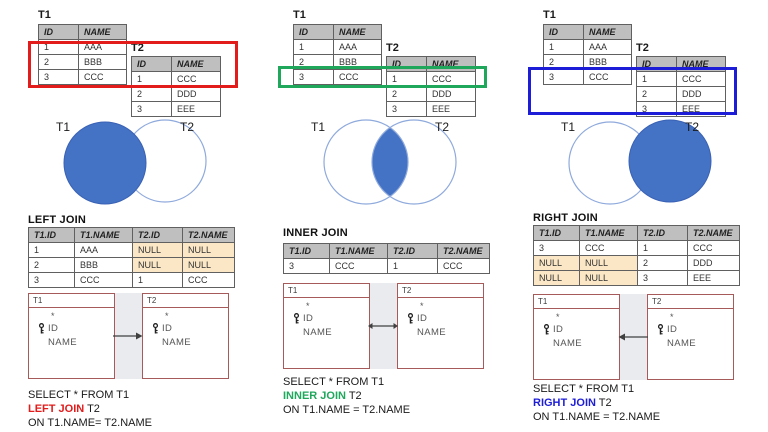 The height and width of the screenshot is (432, 768). What do you see at coordinates (597, 417) in the screenshot?
I see `sql-line-on: ON T1.NAME = T2.NAME` at bounding box center [597, 417].